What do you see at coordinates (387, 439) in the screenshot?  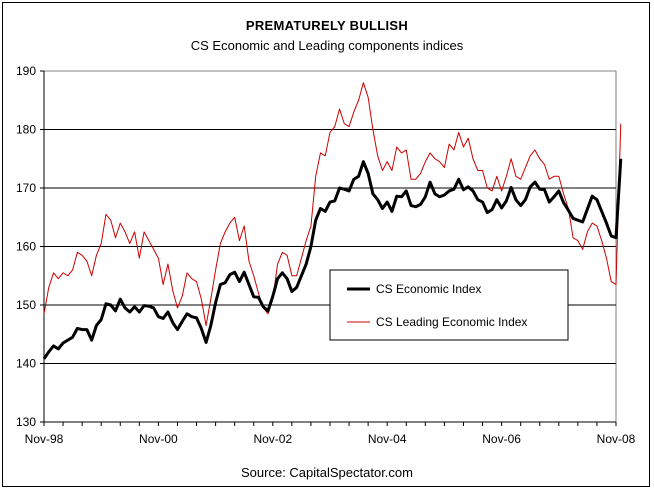 I see `x-tick-label: Nov-04` at bounding box center [387, 439].